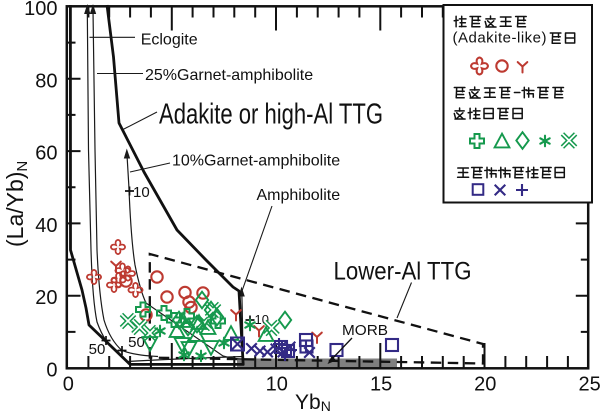 The width and height of the screenshot is (600, 419). What do you see at coordinates (229, 75) in the screenshot?
I see `svg-text: 25%Garnet-amphibolite` at bounding box center [229, 75].